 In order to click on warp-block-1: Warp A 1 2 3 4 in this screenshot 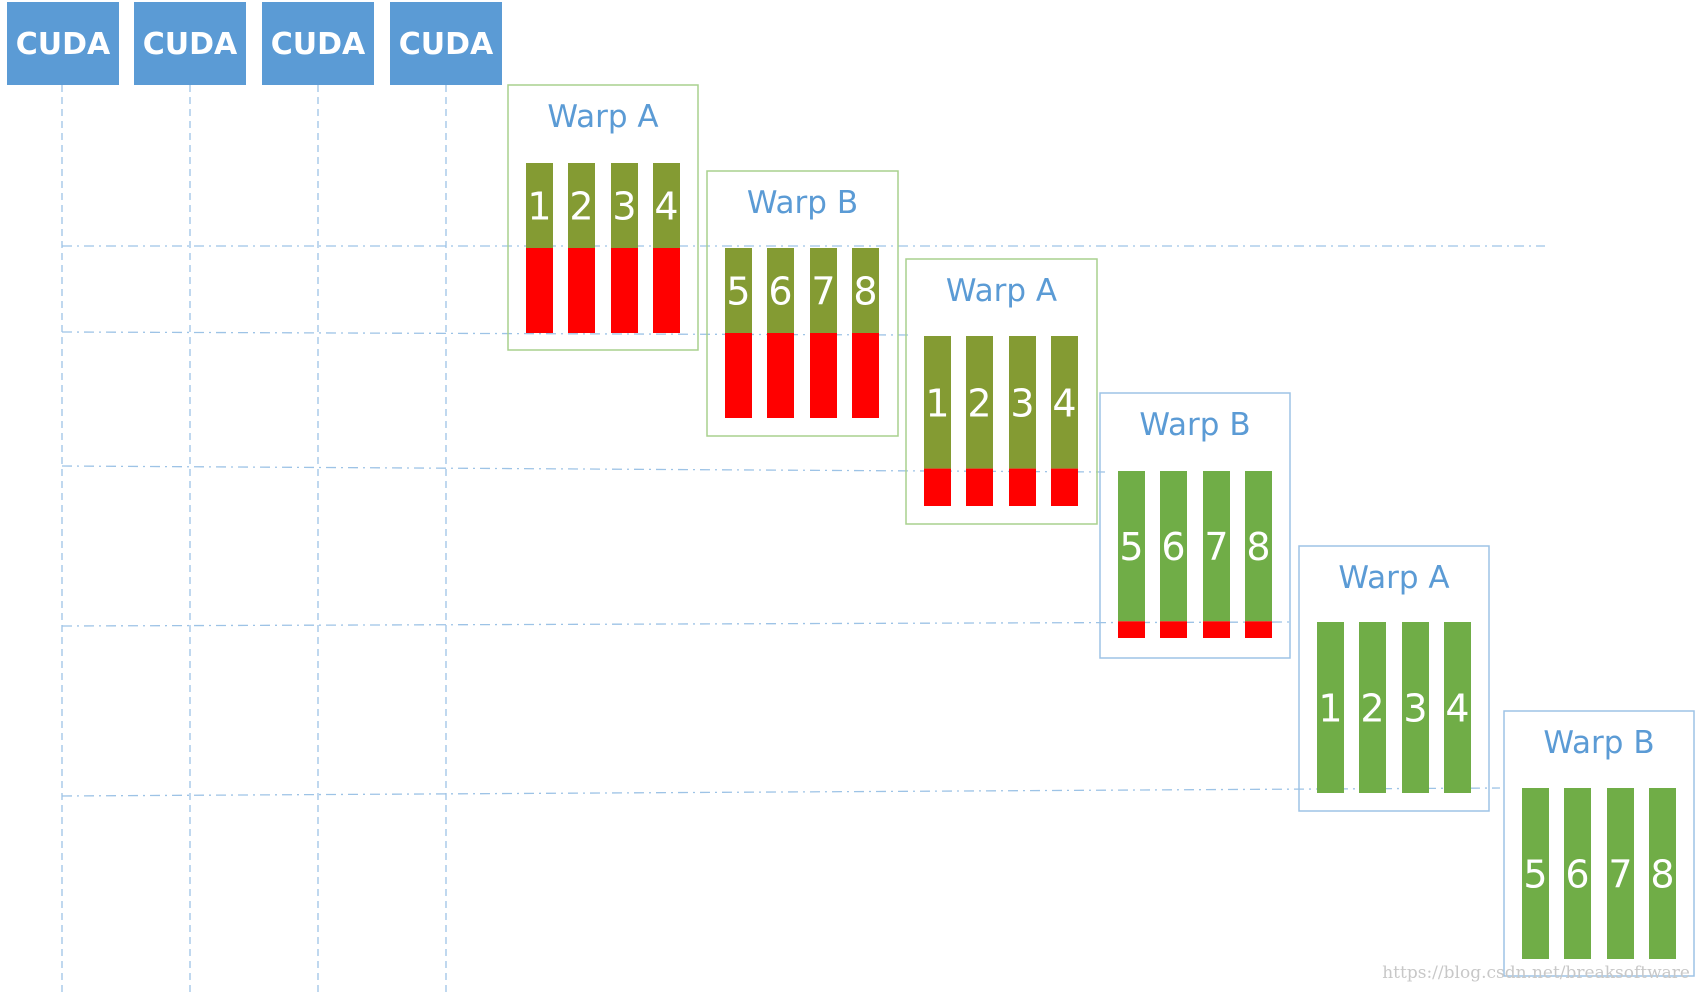, I will do `click(603, 217)`.